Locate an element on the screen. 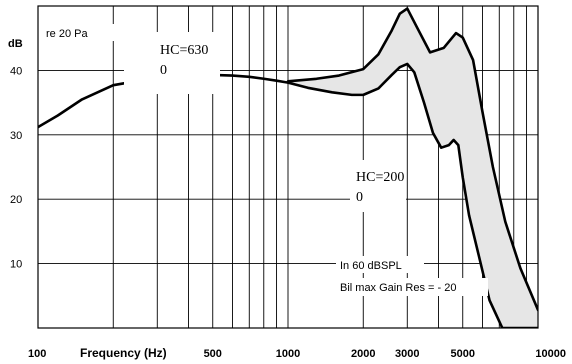 The width and height of the screenshot is (572, 364). x-tick-label-10000: 10000 is located at coordinates (550, 354).